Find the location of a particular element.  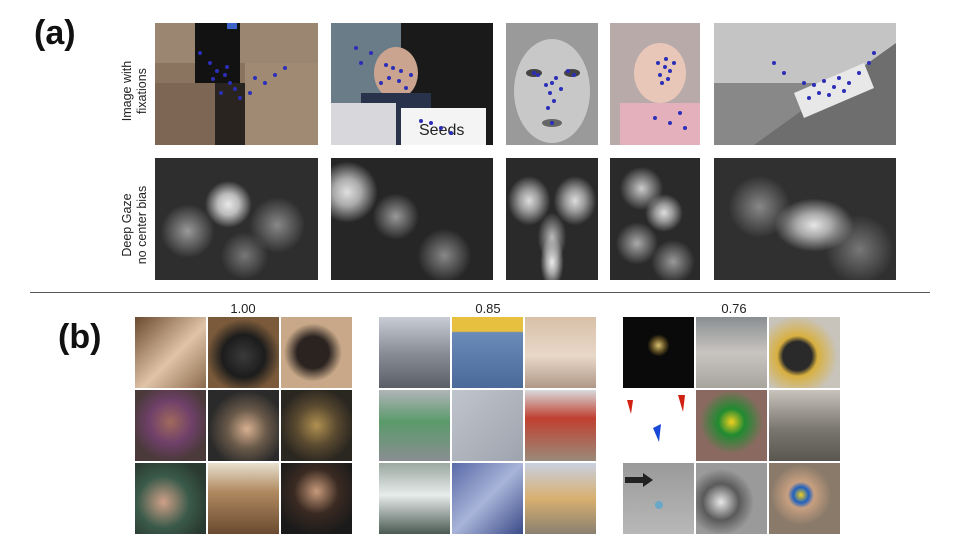

panel-divider is located at coordinates (480, 292).